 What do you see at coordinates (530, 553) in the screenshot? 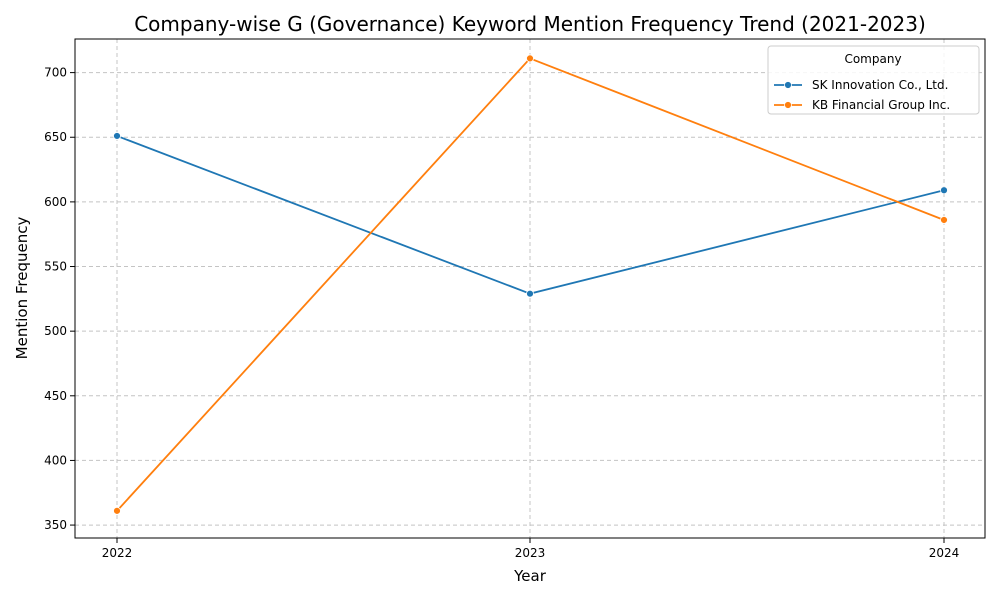
I see `x-tick-label: 2023` at bounding box center [530, 553].